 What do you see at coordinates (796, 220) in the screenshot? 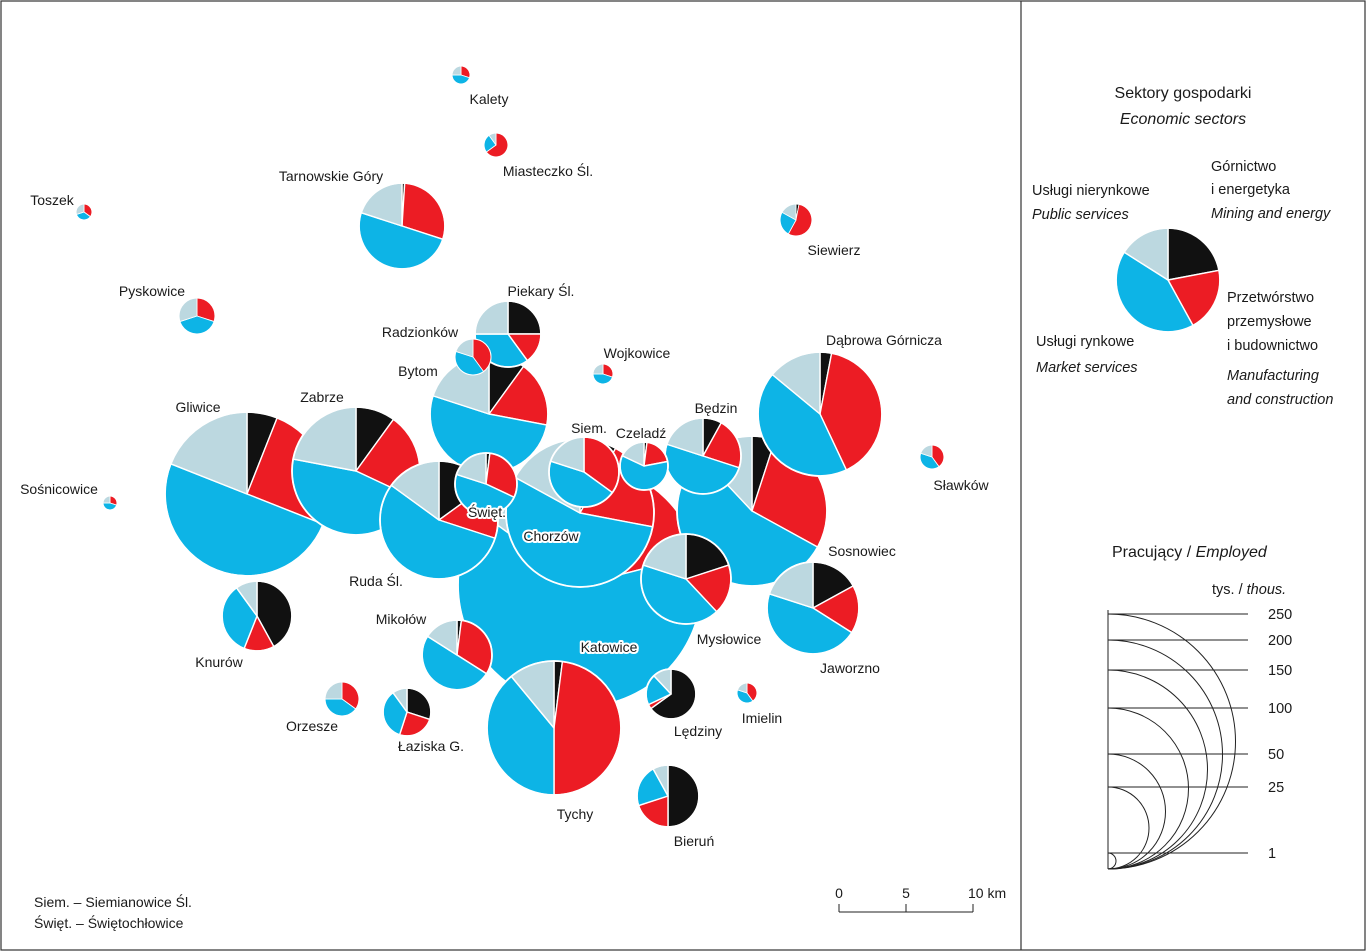
I see `pie-siewierz-outline` at bounding box center [796, 220].